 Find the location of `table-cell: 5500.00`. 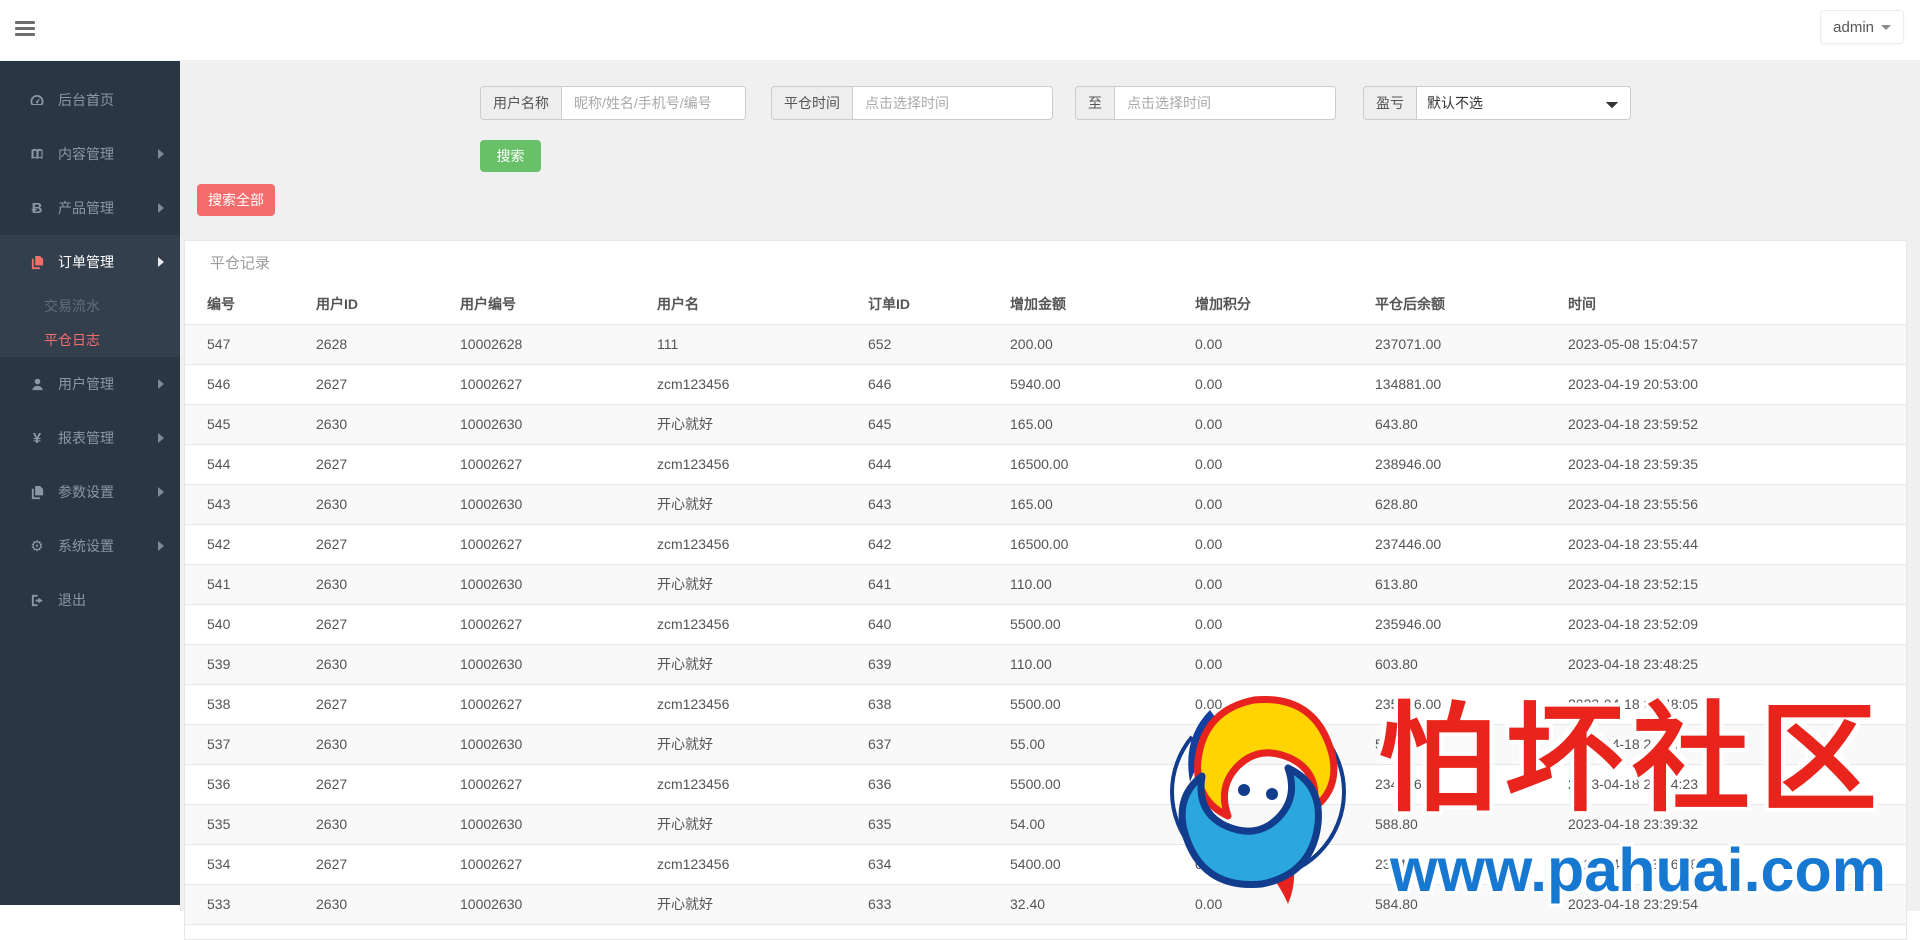

table-cell: 5500.00 is located at coordinates (1035, 704).